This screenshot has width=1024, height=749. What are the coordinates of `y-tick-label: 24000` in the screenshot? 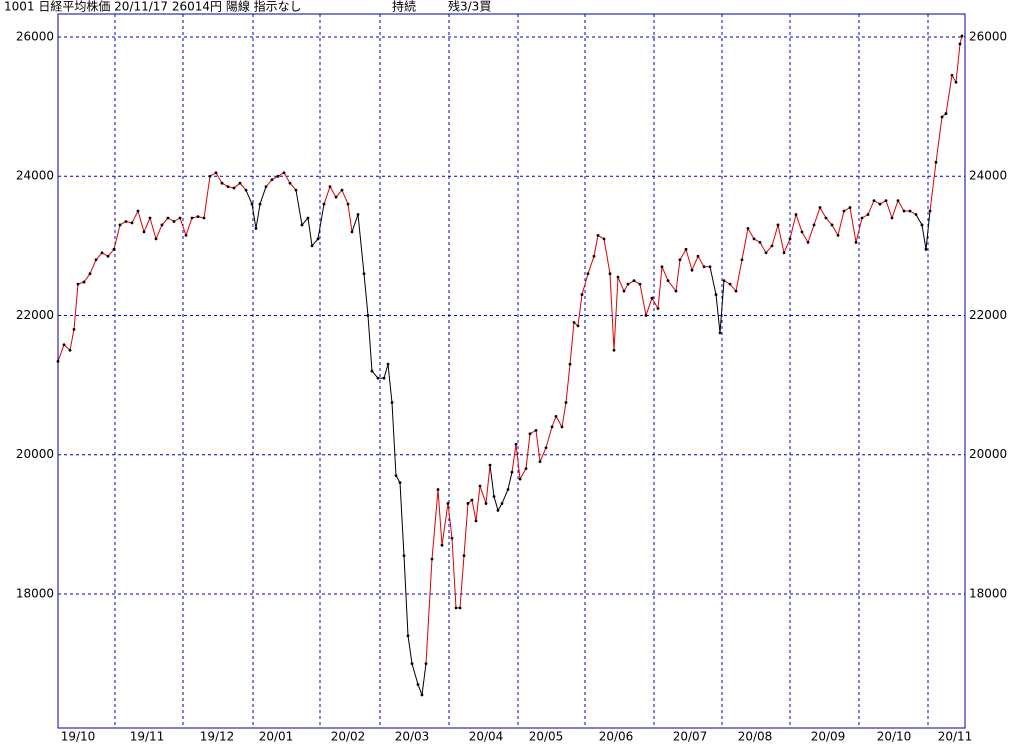 It's located at (35, 176).